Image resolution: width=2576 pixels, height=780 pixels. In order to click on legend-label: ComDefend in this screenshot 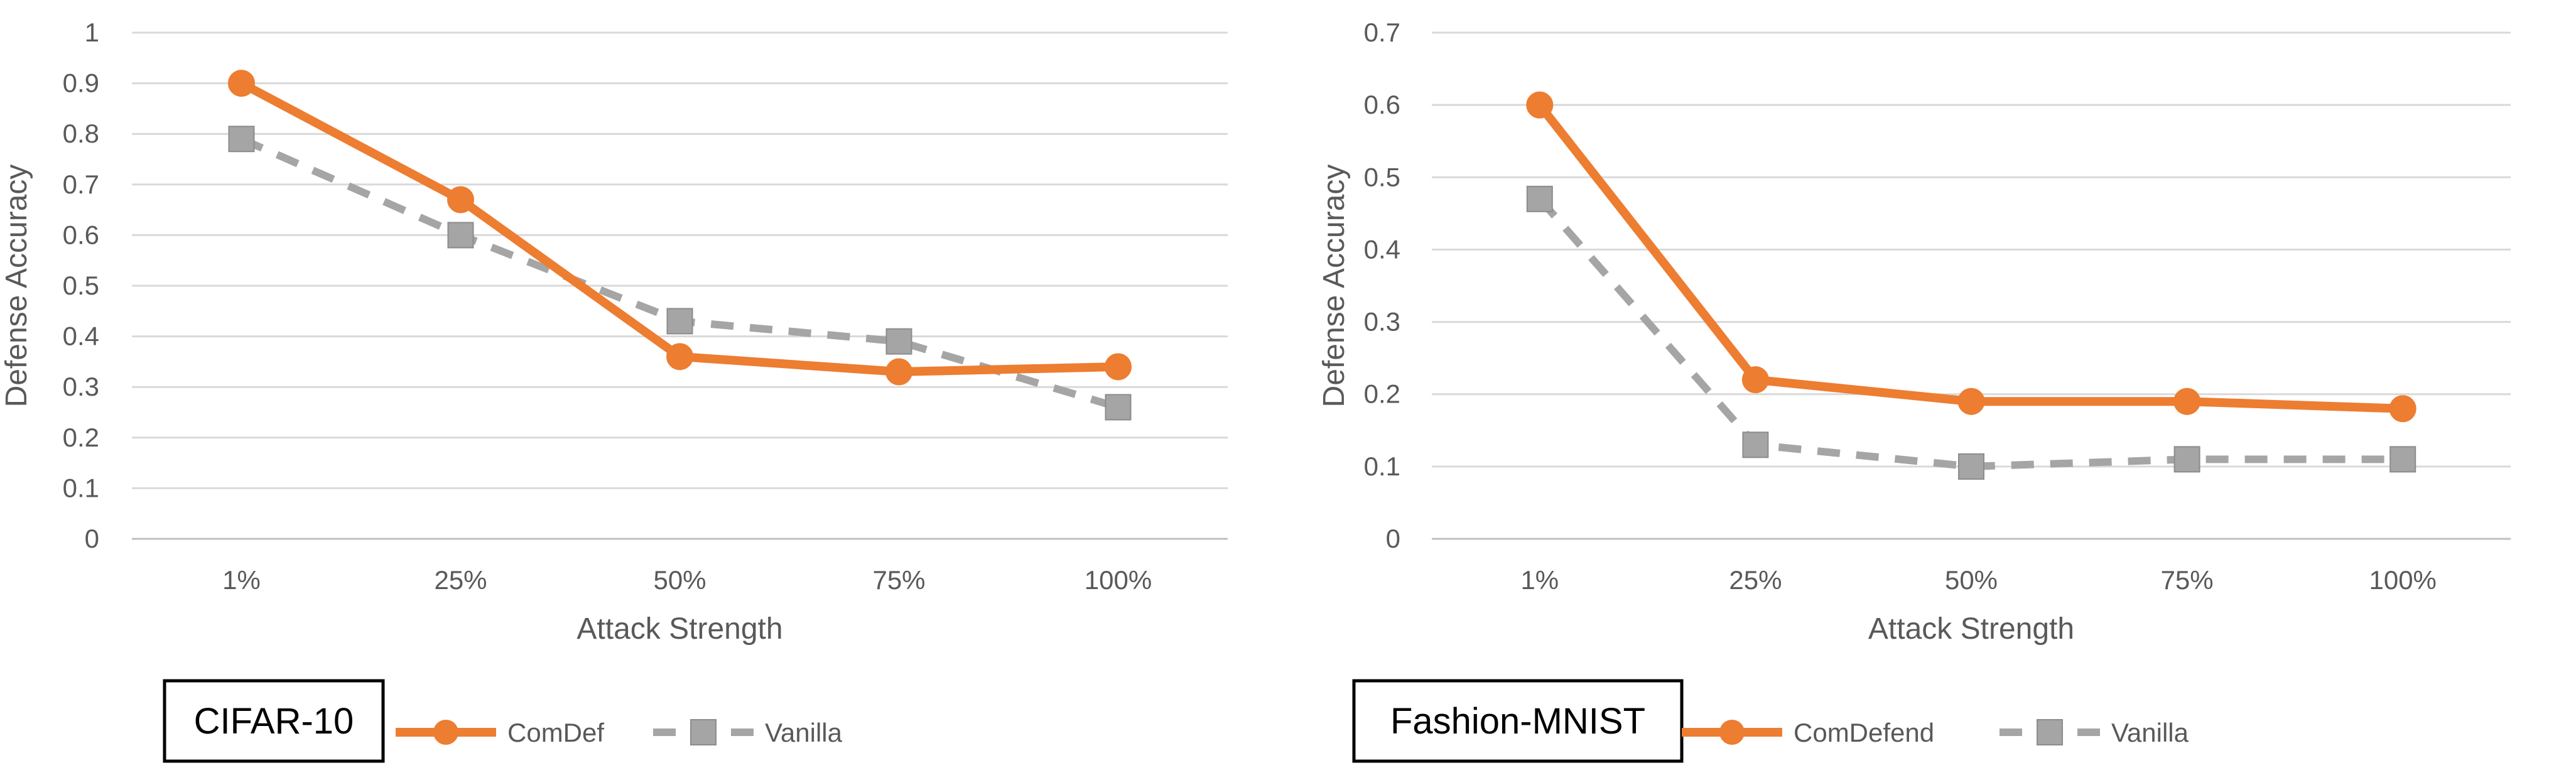, I will do `click(1864, 732)`.